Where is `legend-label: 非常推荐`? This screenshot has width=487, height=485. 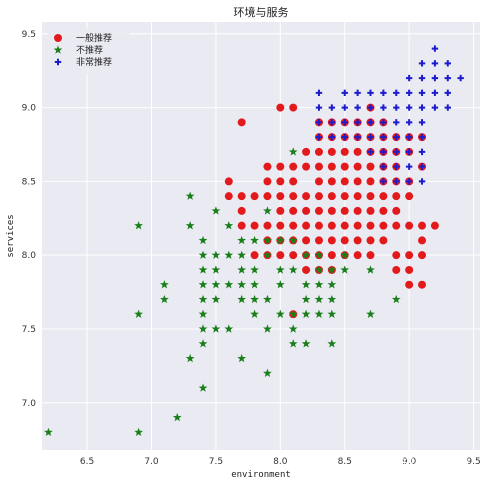 legend-label: 非常推荐 is located at coordinates (94, 62).